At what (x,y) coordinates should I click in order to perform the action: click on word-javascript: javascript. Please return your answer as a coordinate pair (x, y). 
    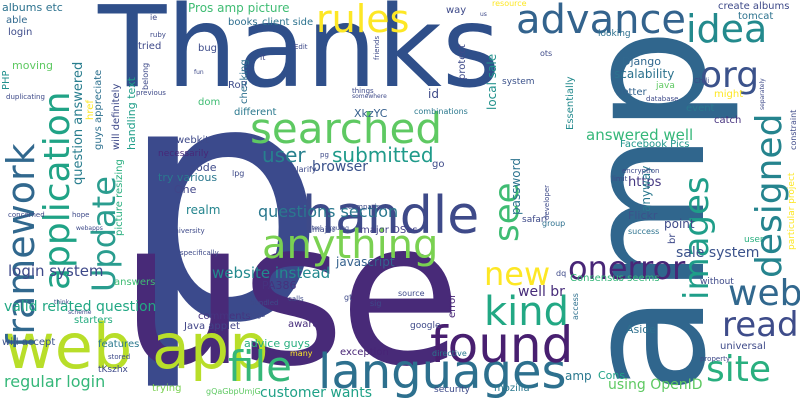
    Looking at the image, I should click on (365, 262).